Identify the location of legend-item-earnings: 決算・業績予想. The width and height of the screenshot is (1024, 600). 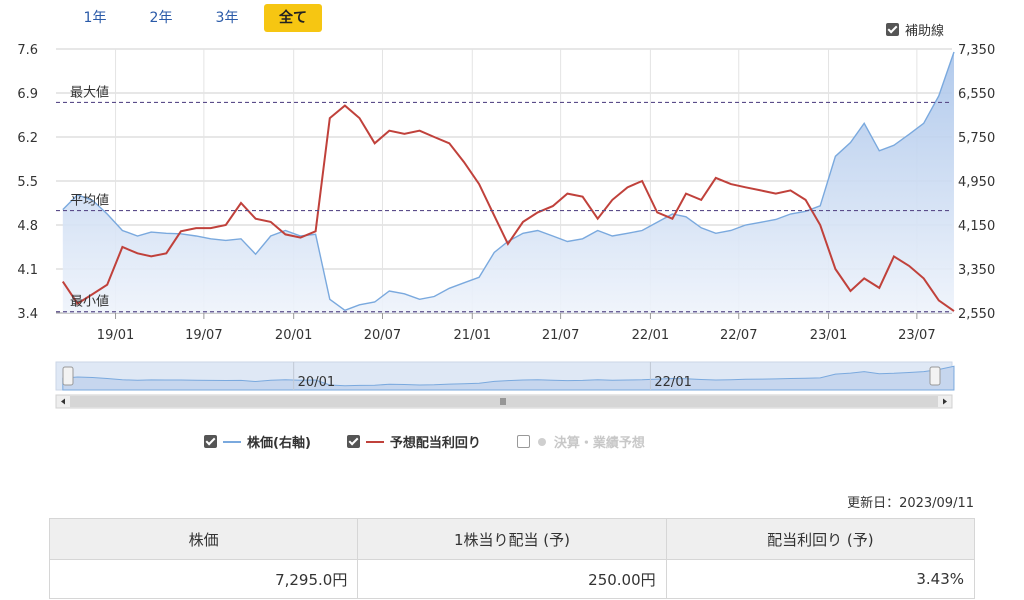
(580, 441).